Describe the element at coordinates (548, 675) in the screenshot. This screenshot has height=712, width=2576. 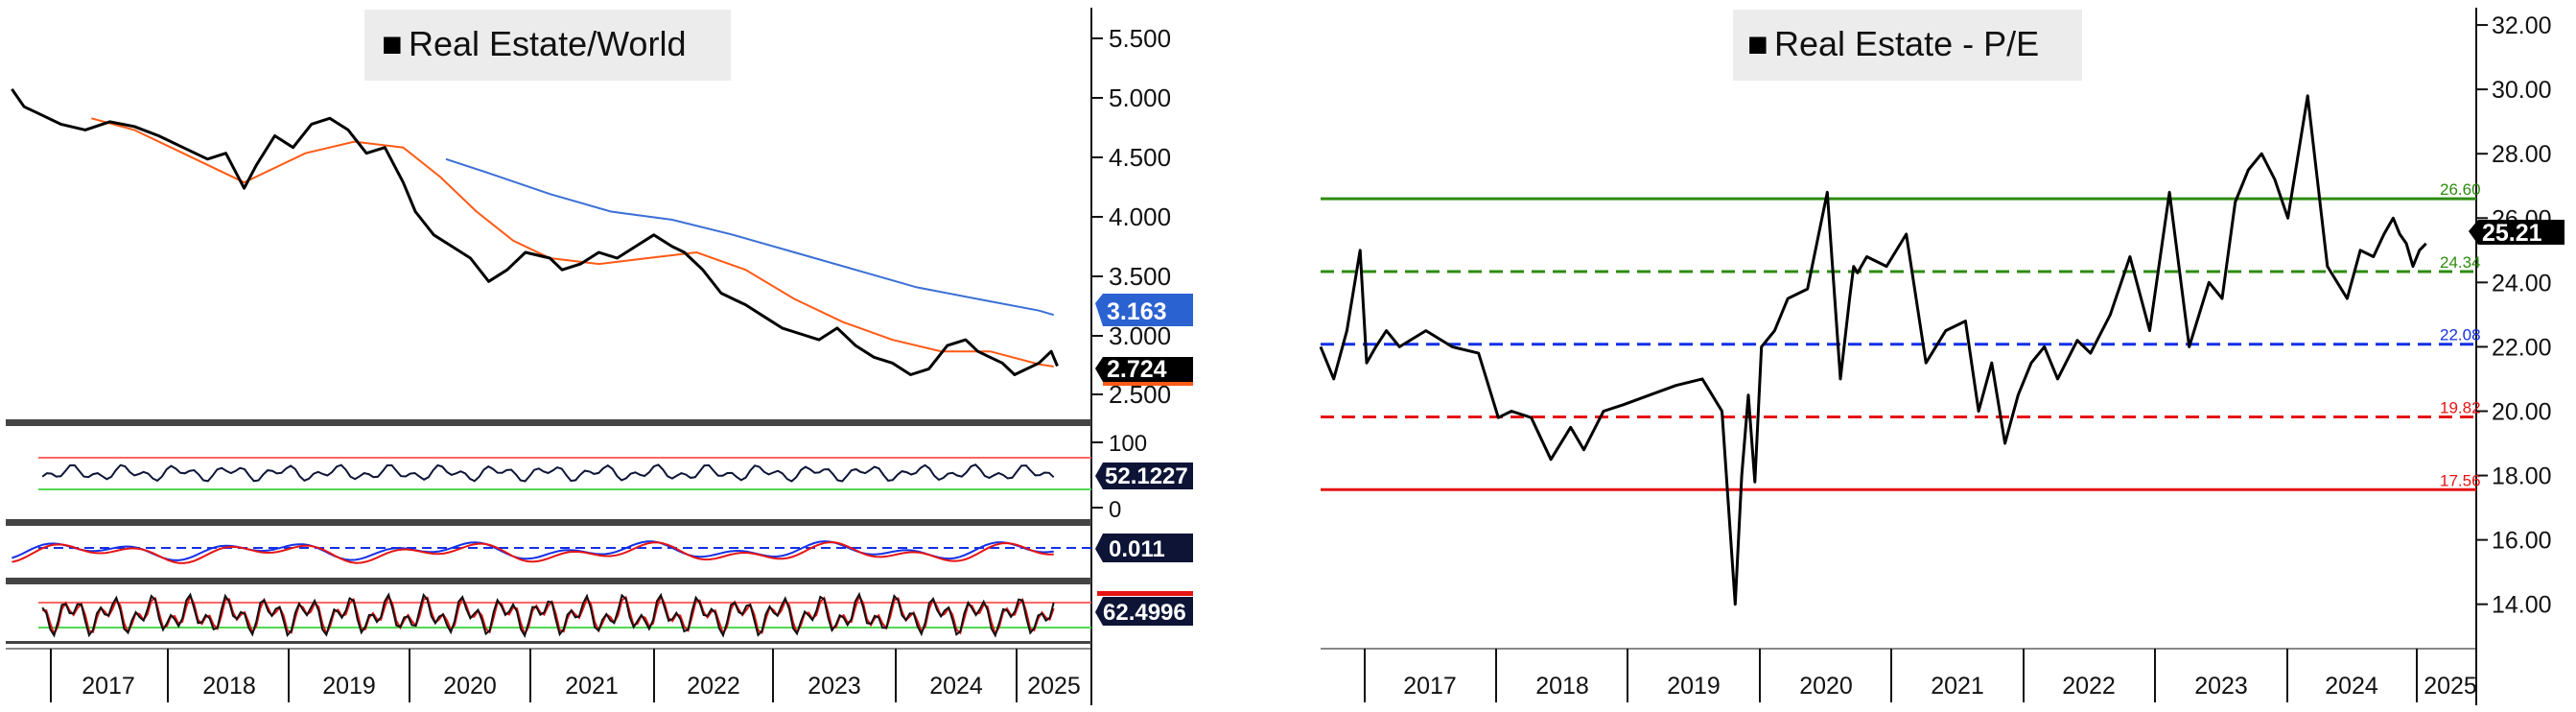
I see `left-x-axis: 2017 2018 2019 2020 2021 2022 2023 2024 2025` at that location.